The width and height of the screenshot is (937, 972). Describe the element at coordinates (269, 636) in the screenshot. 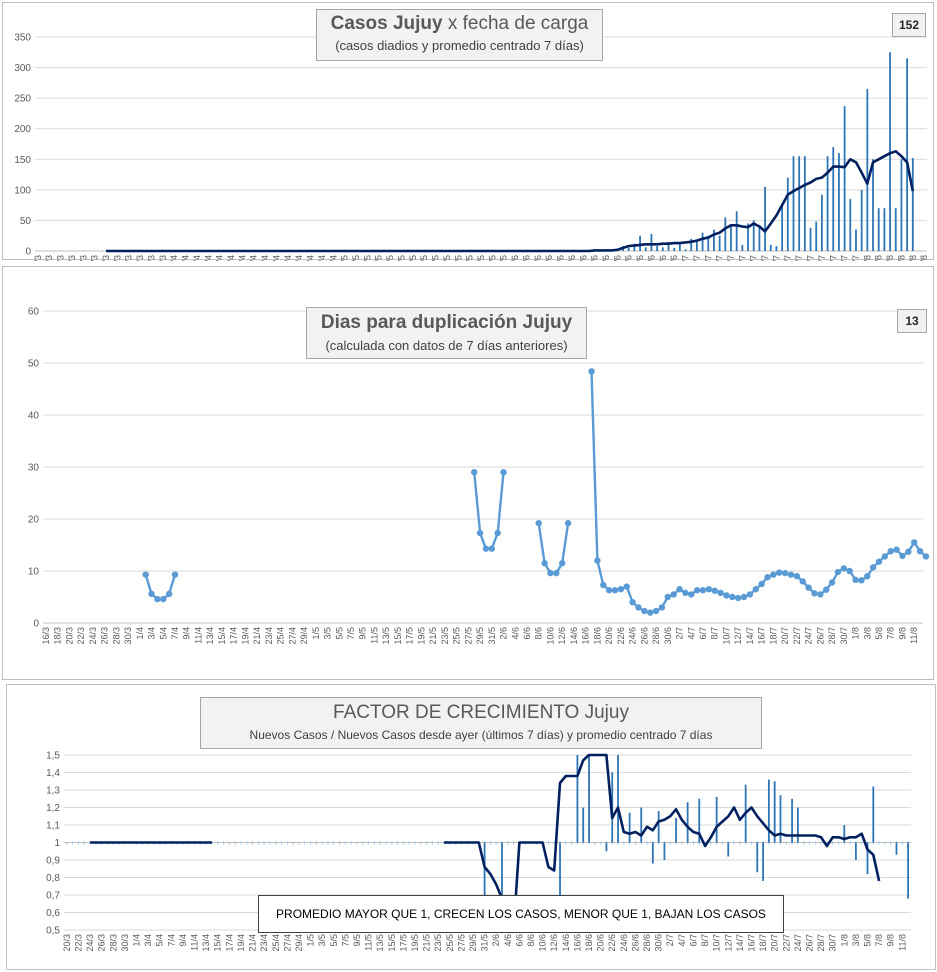

I see `x-tick-label: 23/4` at that location.